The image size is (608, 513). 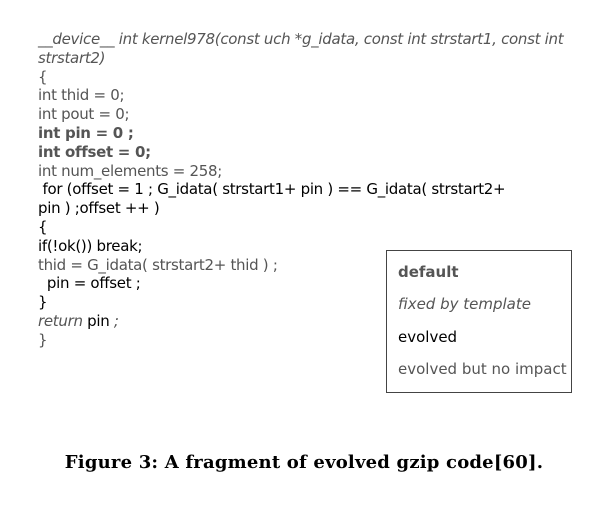 I want to click on legend-item-evolved-no-impact: evolved but no impact, so click(x=482, y=369).